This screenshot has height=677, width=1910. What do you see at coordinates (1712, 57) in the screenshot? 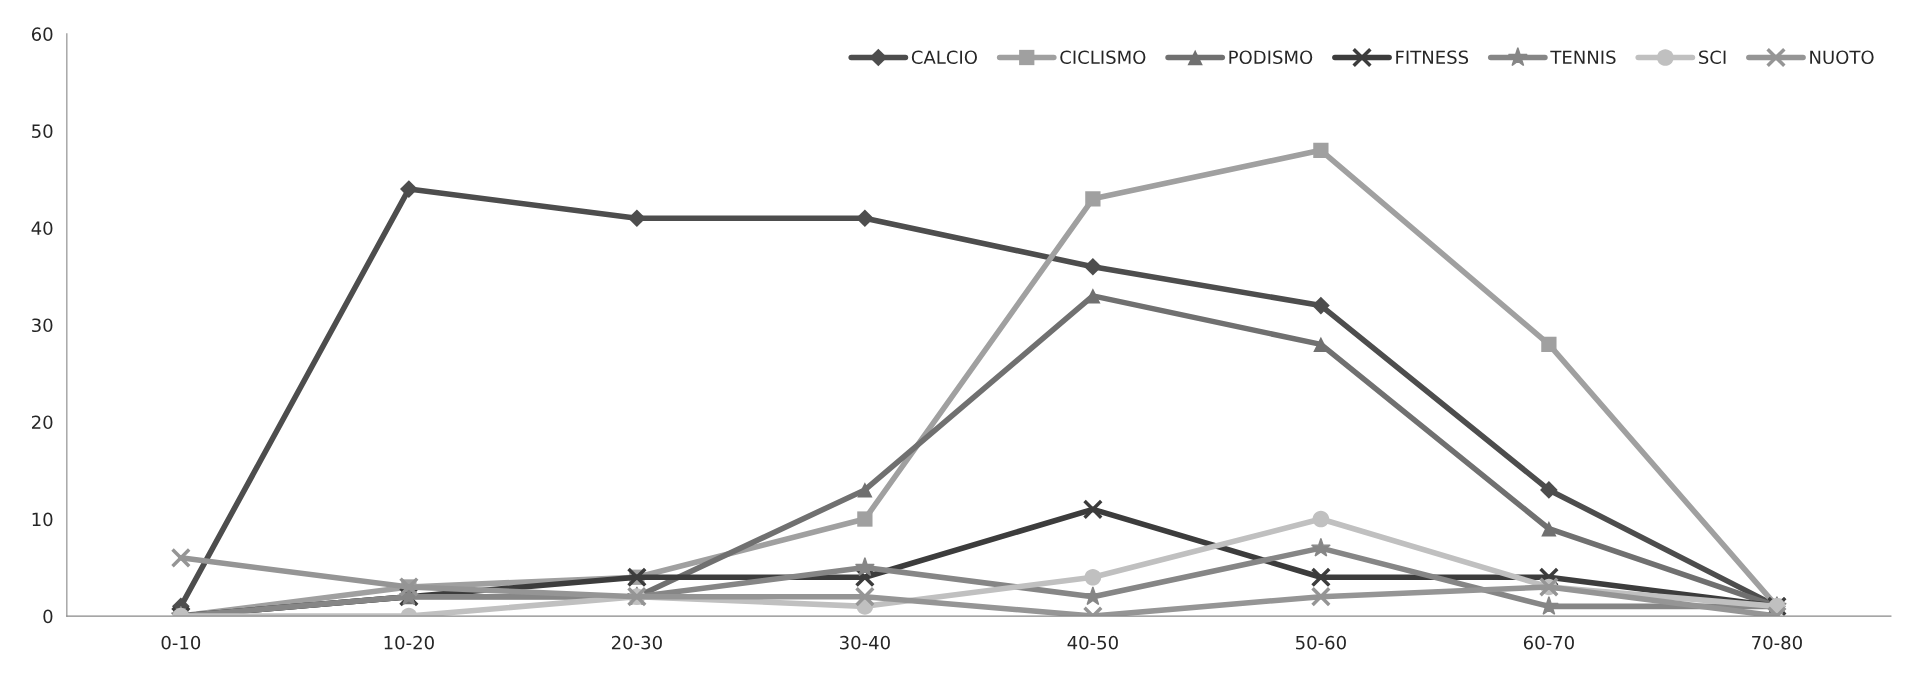
I see `legend-label: SCI` at bounding box center [1712, 57].